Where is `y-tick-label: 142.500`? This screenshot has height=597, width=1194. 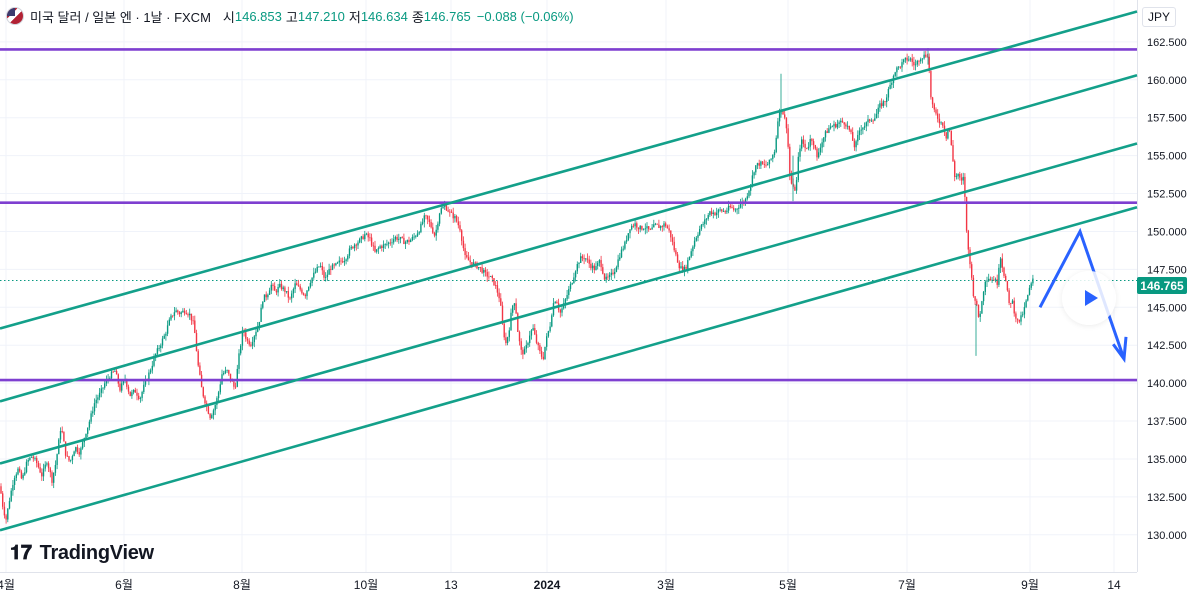 y-tick-label: 142.500 is located at coordinates (1167, 346).